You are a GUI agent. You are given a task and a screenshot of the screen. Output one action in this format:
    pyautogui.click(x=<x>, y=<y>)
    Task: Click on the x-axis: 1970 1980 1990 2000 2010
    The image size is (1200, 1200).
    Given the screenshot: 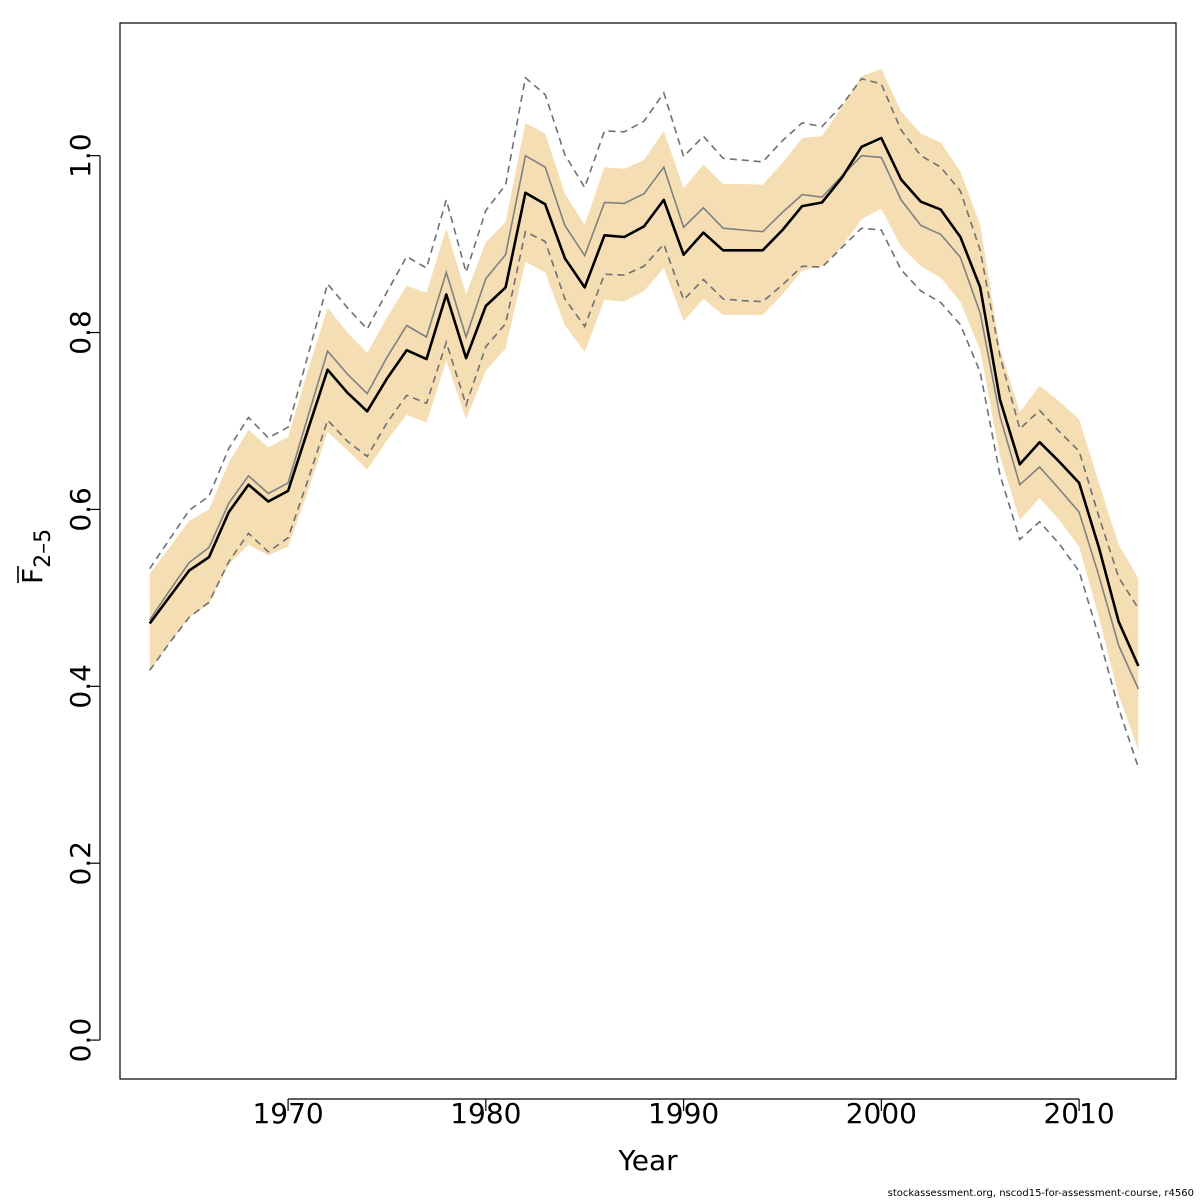 What is the action you would take?
    pyautogui.click(x=683, y=1113)
    